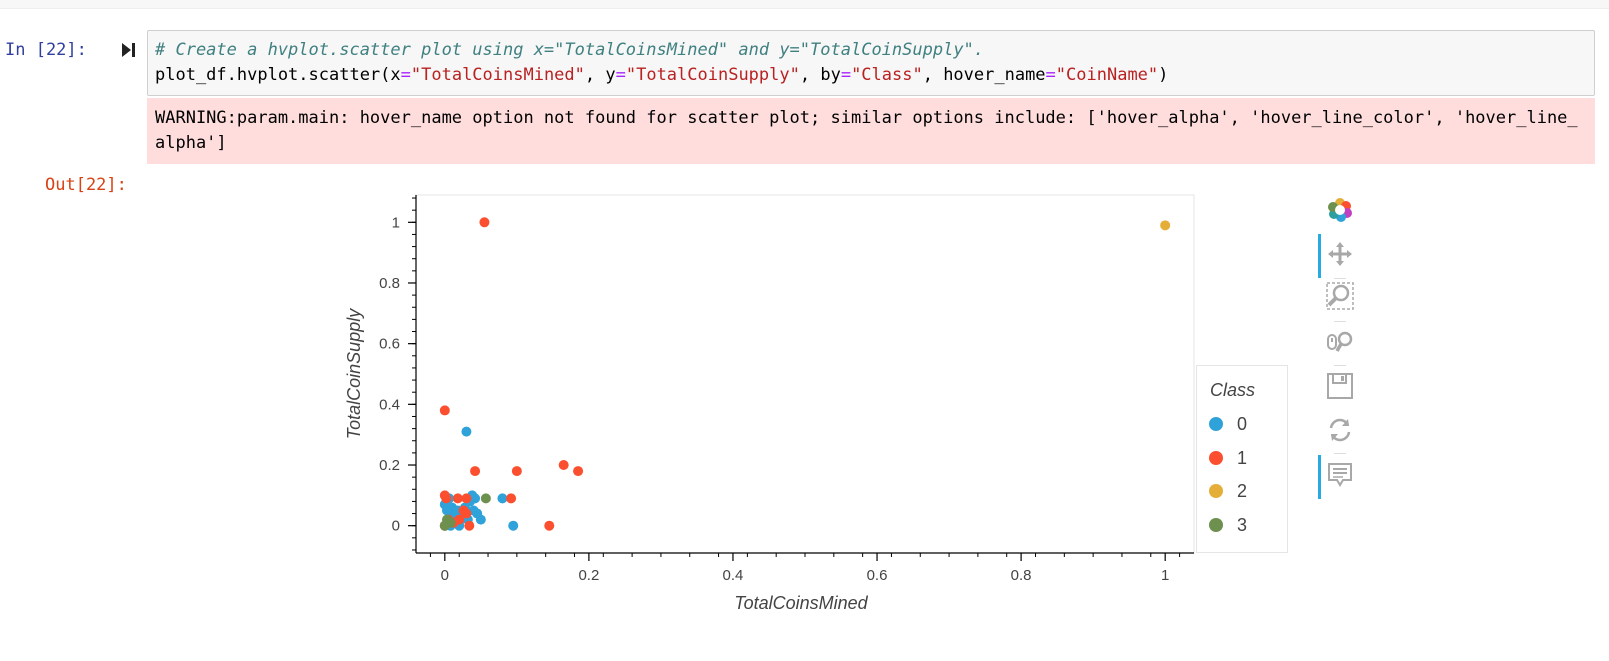  What do you see at coordinates (588, 575) in the screenshot?
I see `x-tick-label: 0.2` at bounding box center [588, 575].